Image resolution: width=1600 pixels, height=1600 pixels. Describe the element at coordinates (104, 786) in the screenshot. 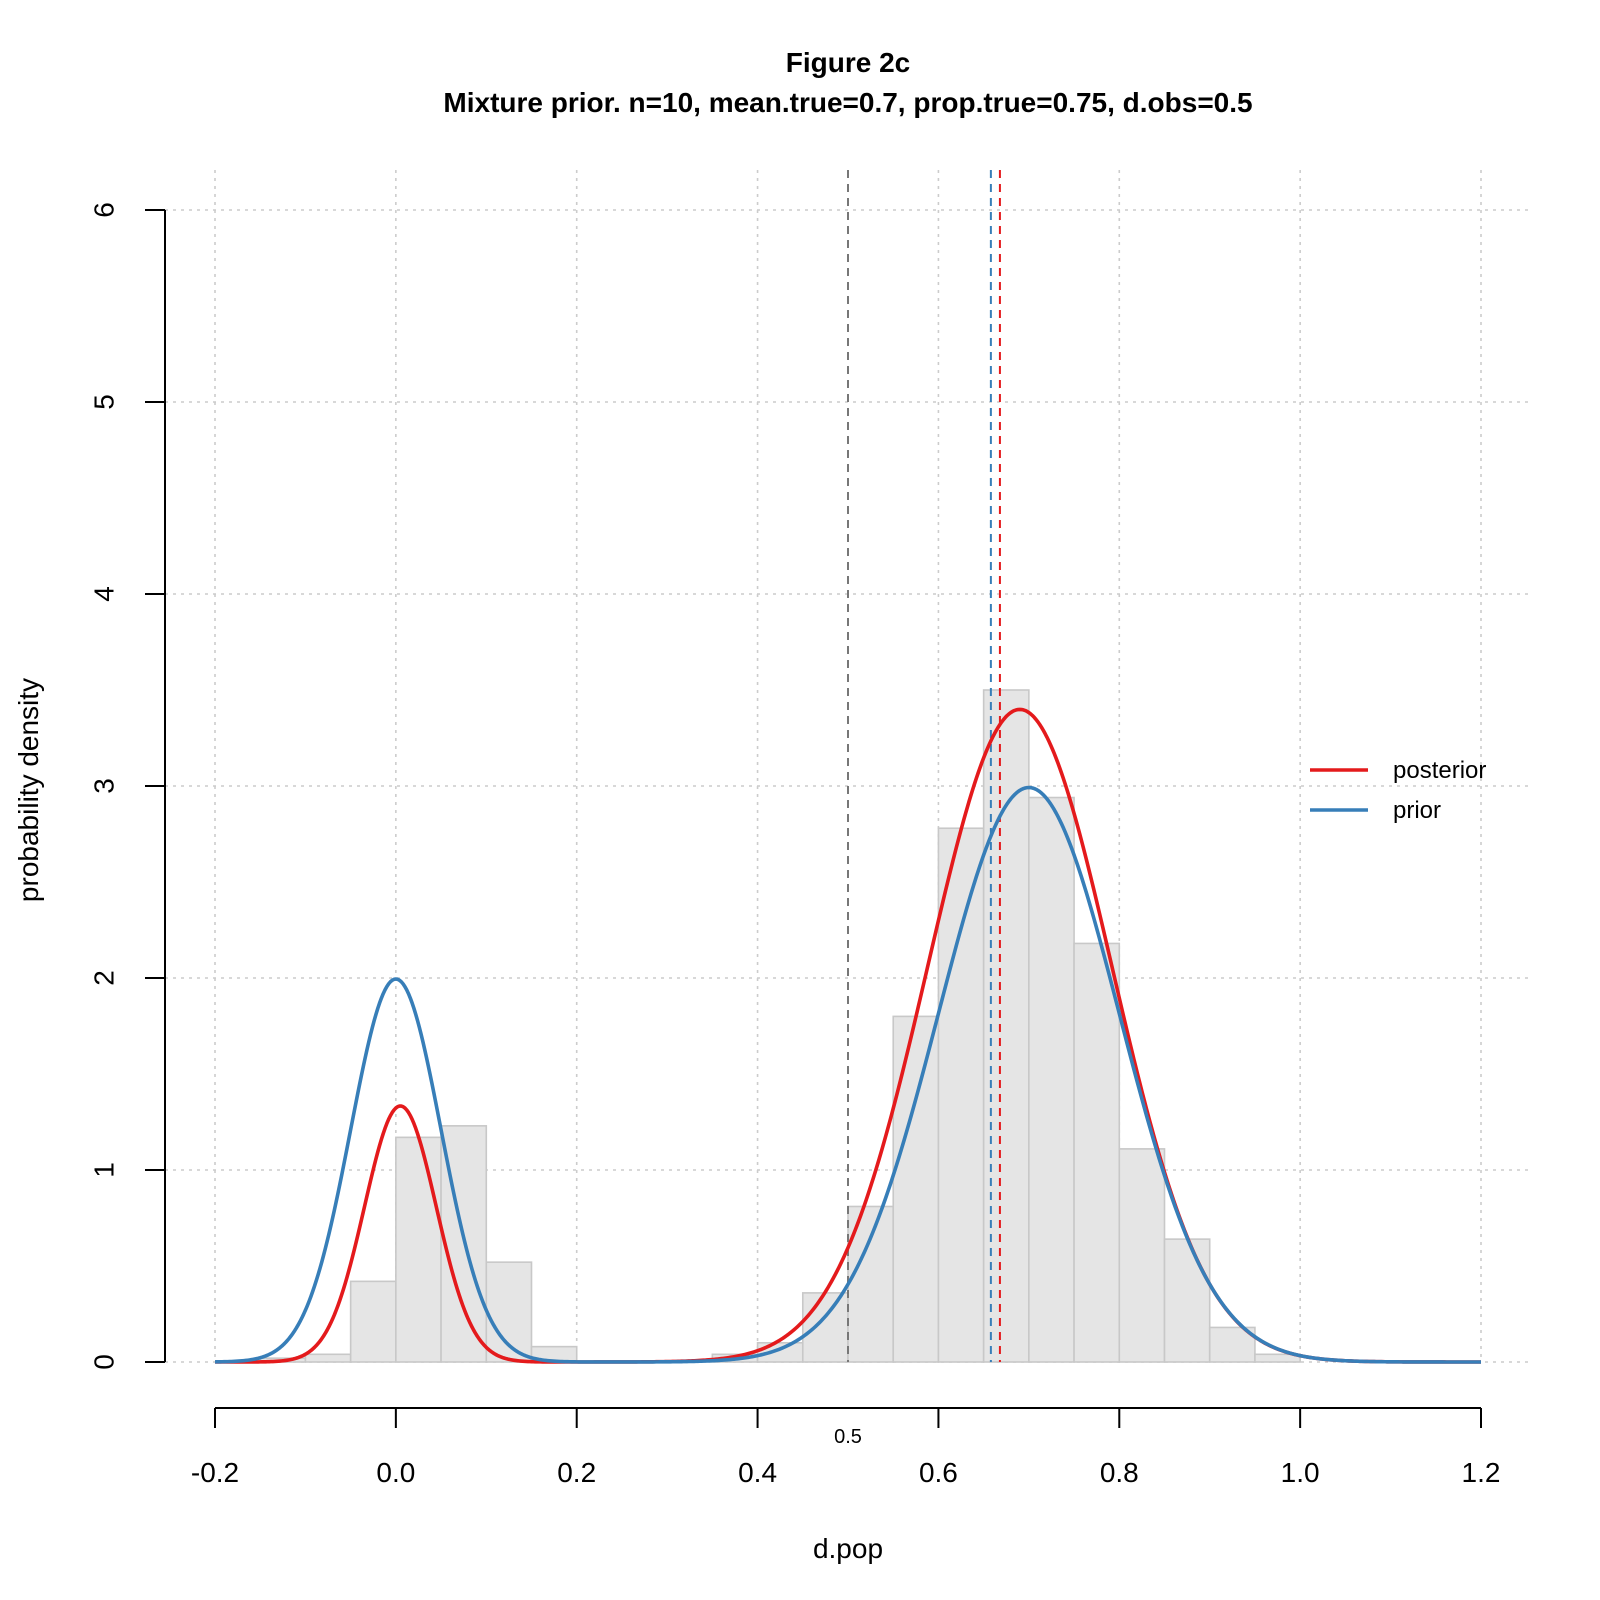

I see `y-tick-label: 3` at that location.